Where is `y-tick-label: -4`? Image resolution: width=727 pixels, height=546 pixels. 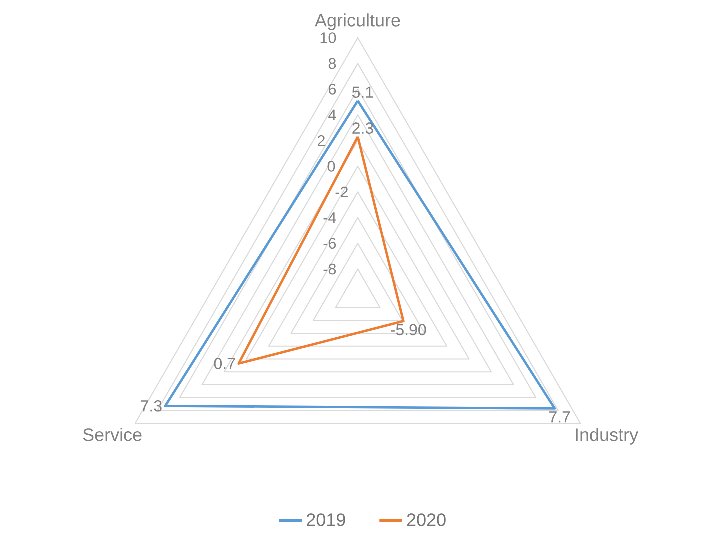 y-tick-label: -4 is located at coordinates (330, 218).